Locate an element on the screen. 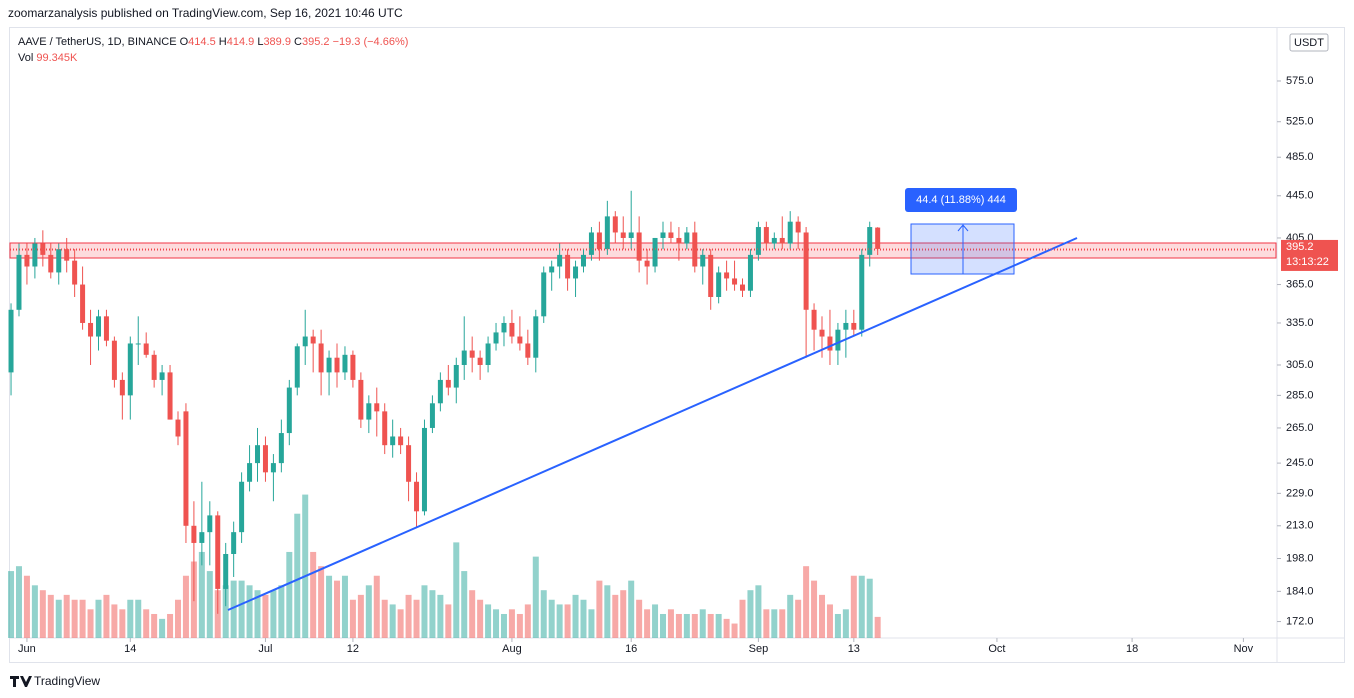 The width and height of the screenshot is (1354, 698). footer: TradingView is located at coordinates (55, 681).